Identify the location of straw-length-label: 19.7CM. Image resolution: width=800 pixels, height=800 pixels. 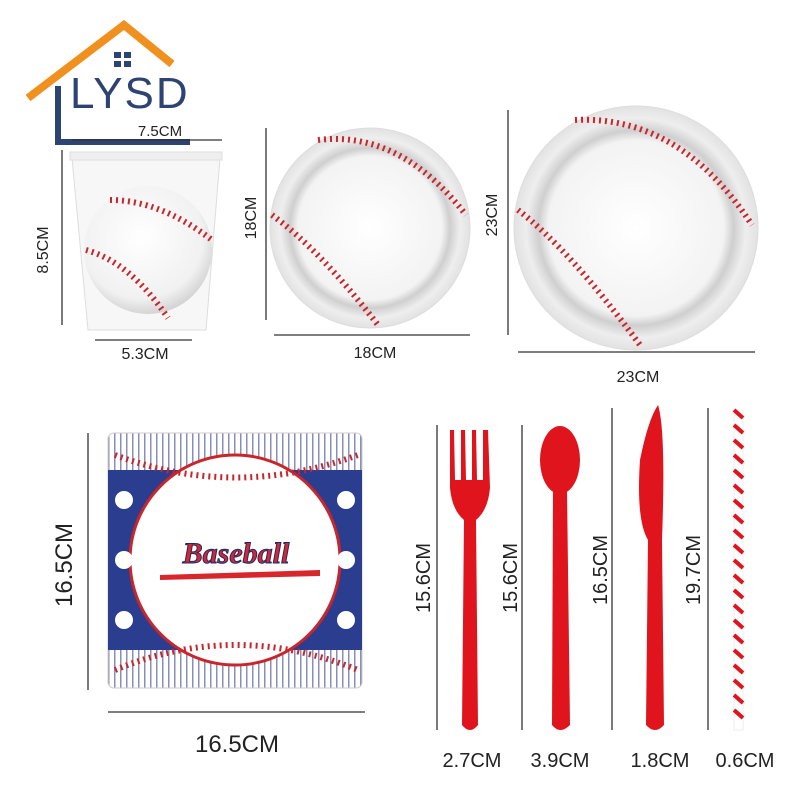
(694, 570).